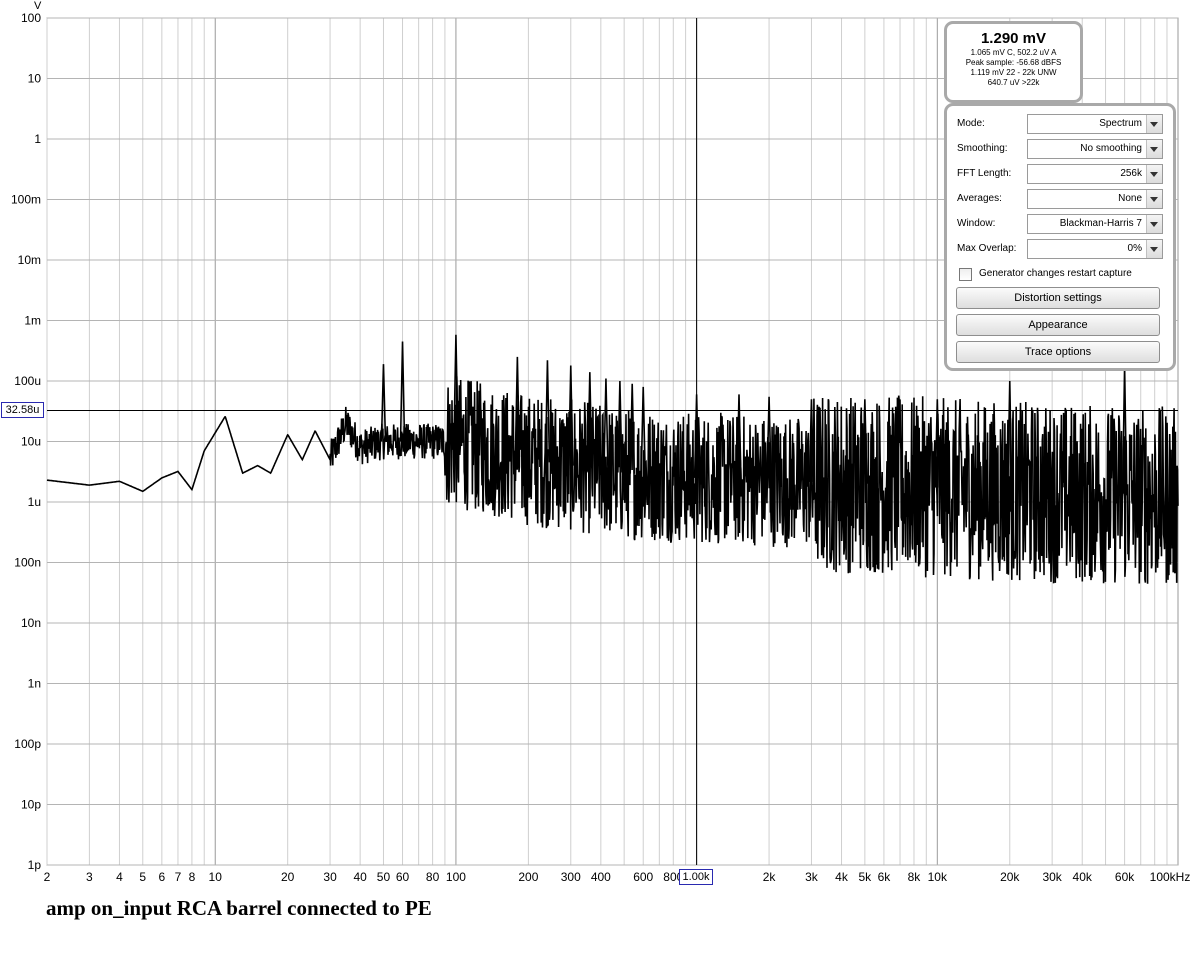  What do you see at coordinates (842, 877) in the screenshot?
I see `x-tick-label: 4k` at bounding box center [842, 877].